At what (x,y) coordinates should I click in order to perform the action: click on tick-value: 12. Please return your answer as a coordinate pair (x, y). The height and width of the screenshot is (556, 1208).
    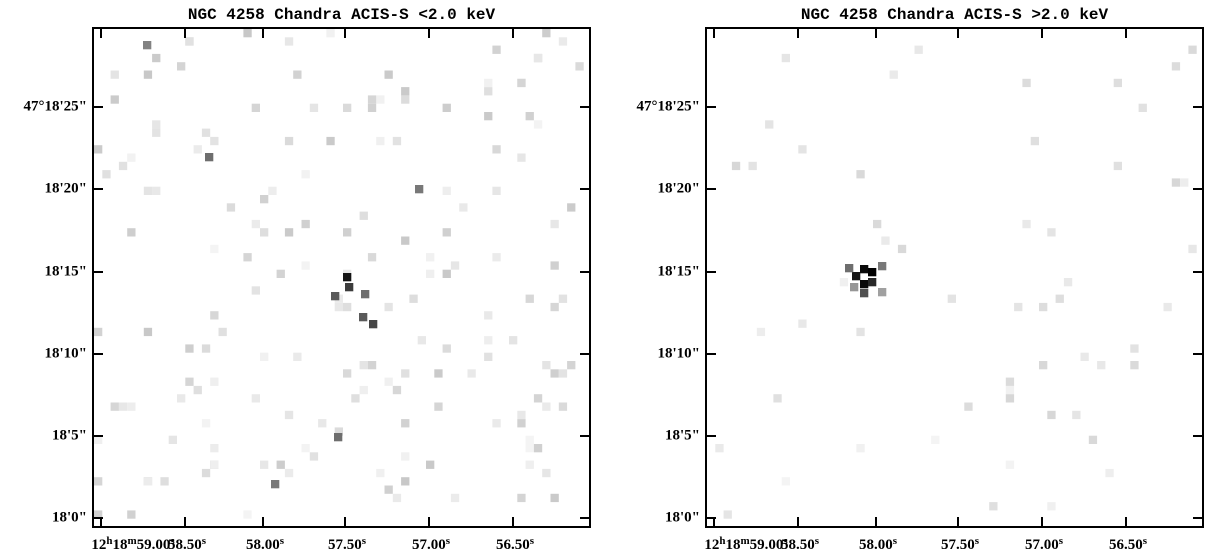
    Looking at the image, I should click on (711, 545).